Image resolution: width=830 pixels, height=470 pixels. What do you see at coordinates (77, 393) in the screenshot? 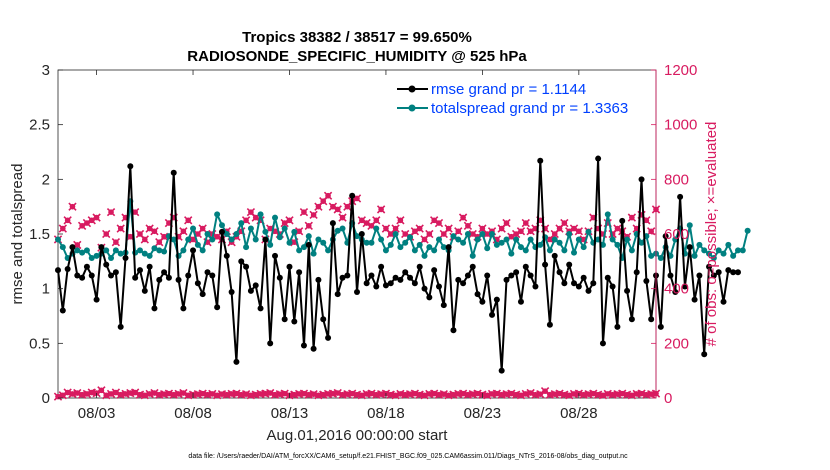
I see `evaluated-count-marker` at bounding box center [77, 393].